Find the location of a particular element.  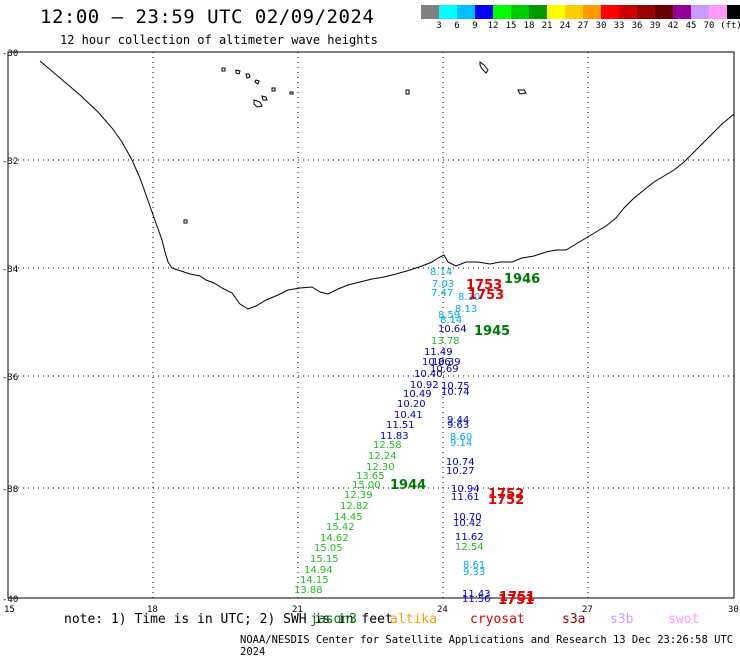

wave-height-label: 13.65 is located at coordinates (370, 476).